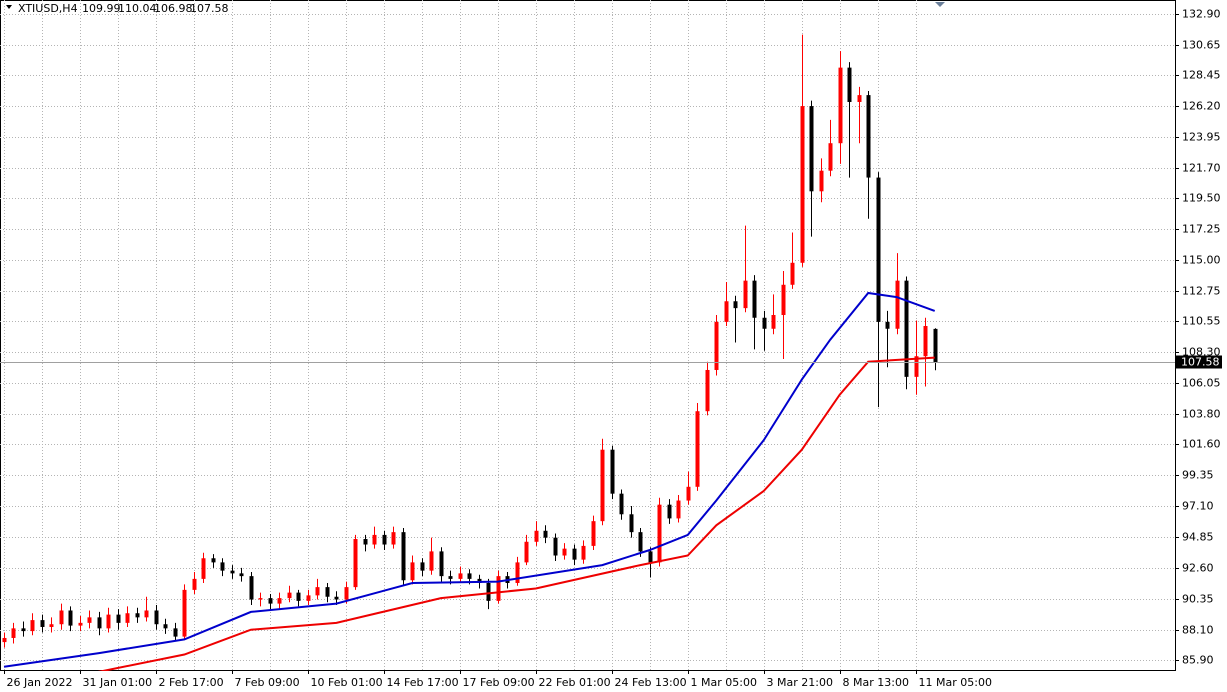 The height and width of the screenshot is (692, 1227). Describe the element at coordinates (876, 682) in the screenshot. I see `x-tick-label: 8 Mar 13:00` at that location.